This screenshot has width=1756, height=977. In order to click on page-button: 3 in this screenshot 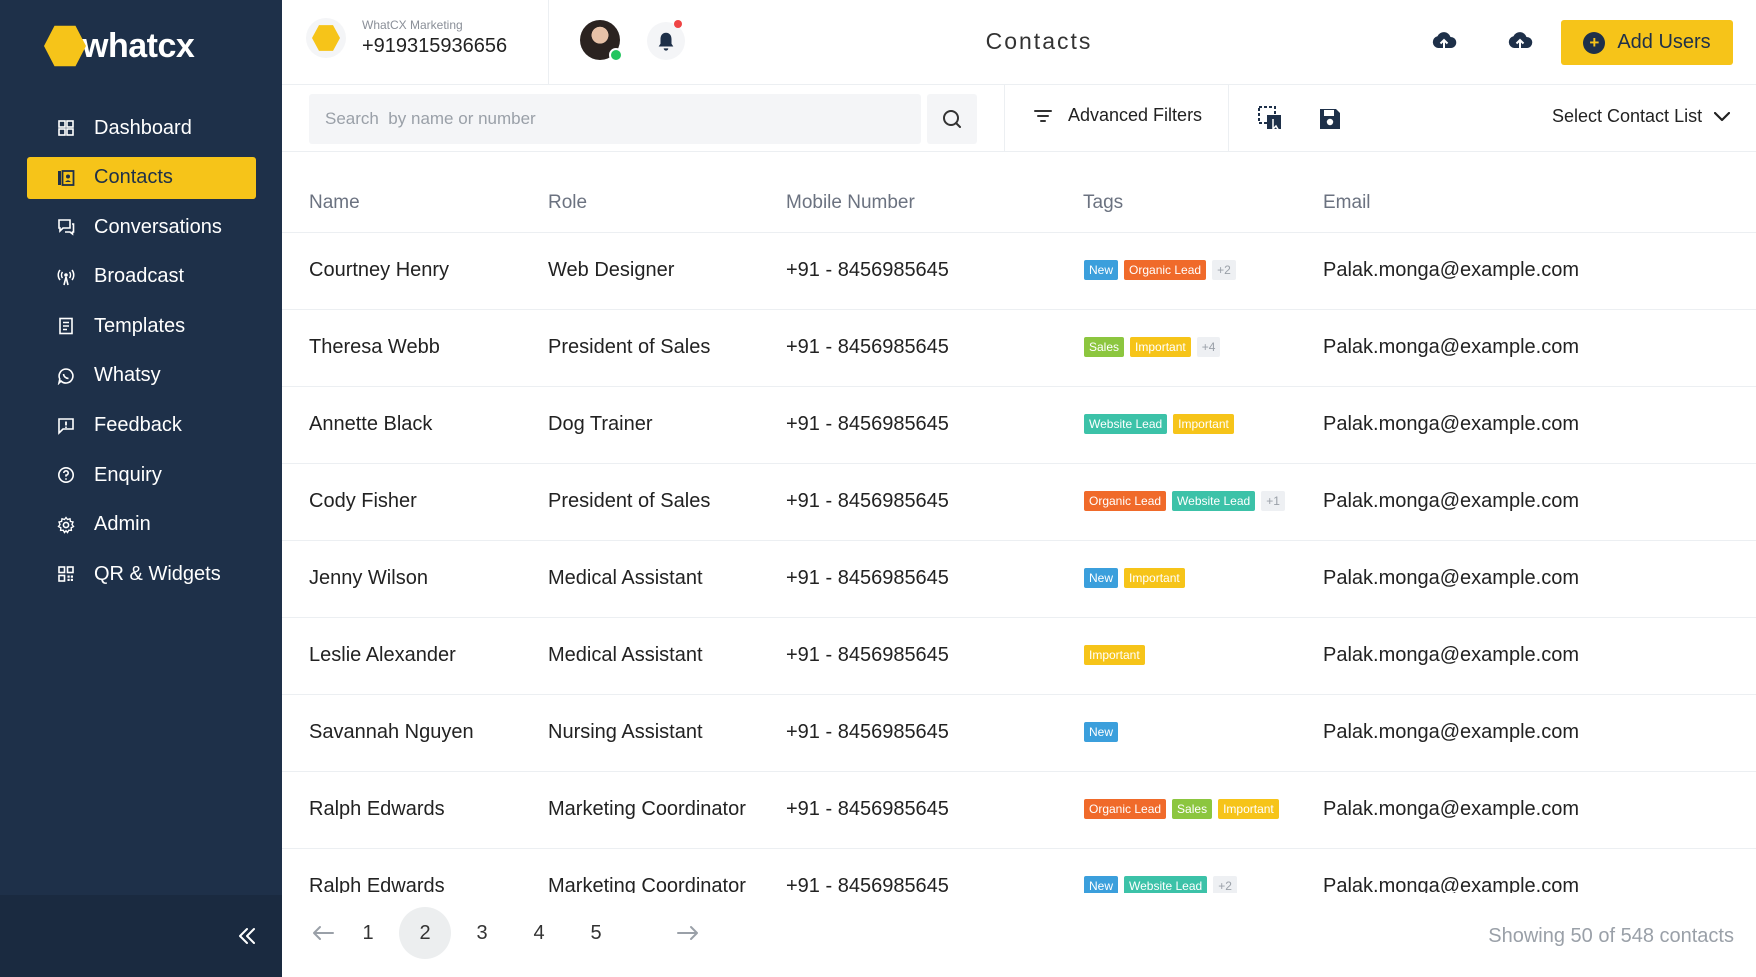, I will do `click(482, 932)`.